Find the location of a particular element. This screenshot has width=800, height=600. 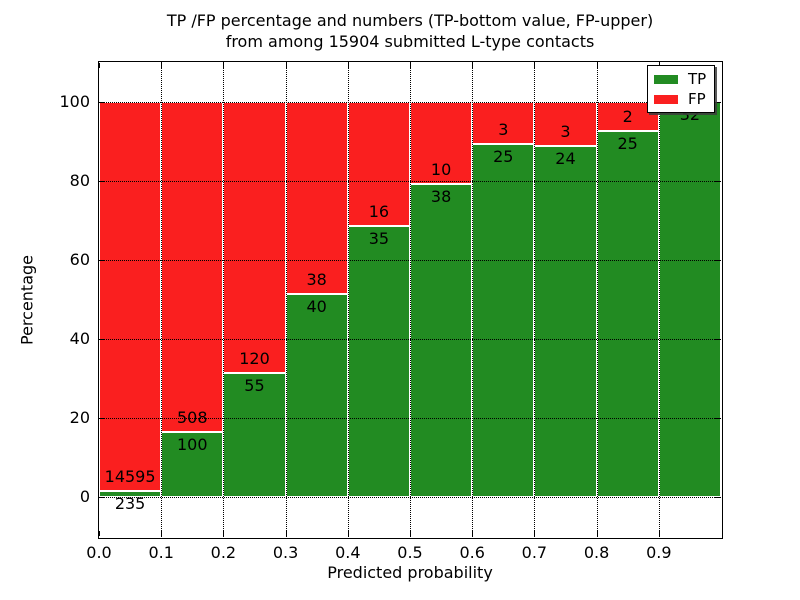

x-tick-label: 0.9 is located at coordinates (659, 552).